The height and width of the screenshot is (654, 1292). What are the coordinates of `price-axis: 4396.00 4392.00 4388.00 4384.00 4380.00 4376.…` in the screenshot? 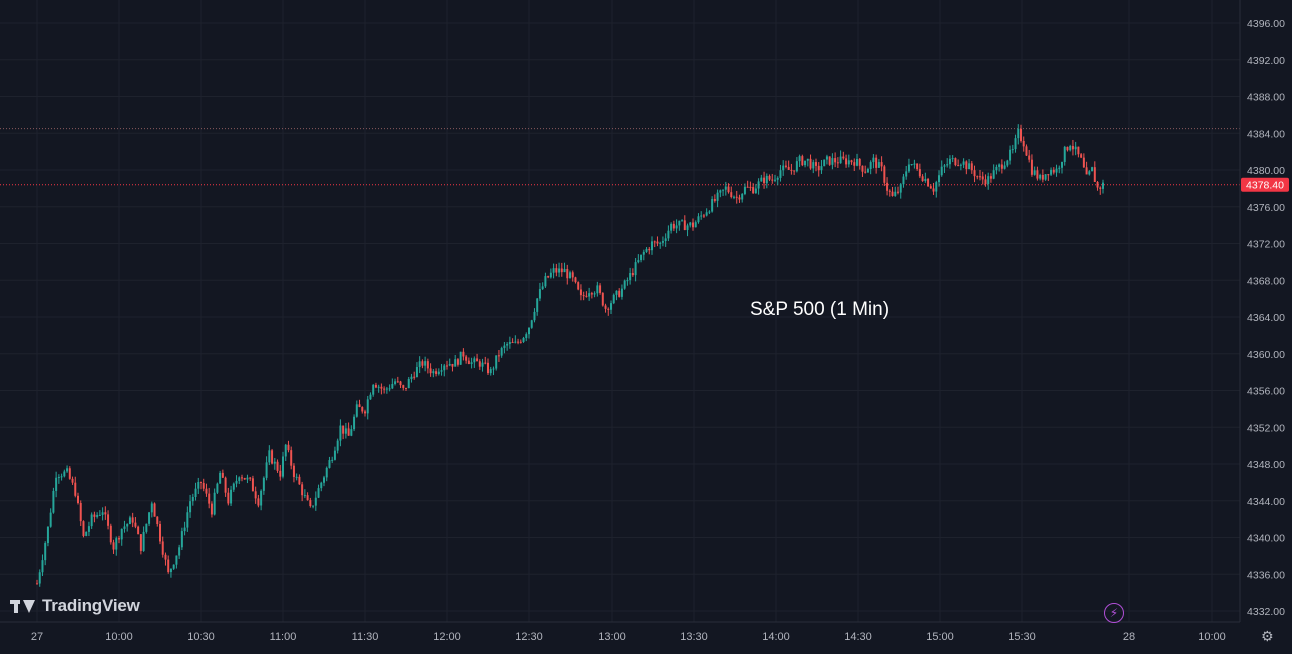 It's located at (1264, 311).